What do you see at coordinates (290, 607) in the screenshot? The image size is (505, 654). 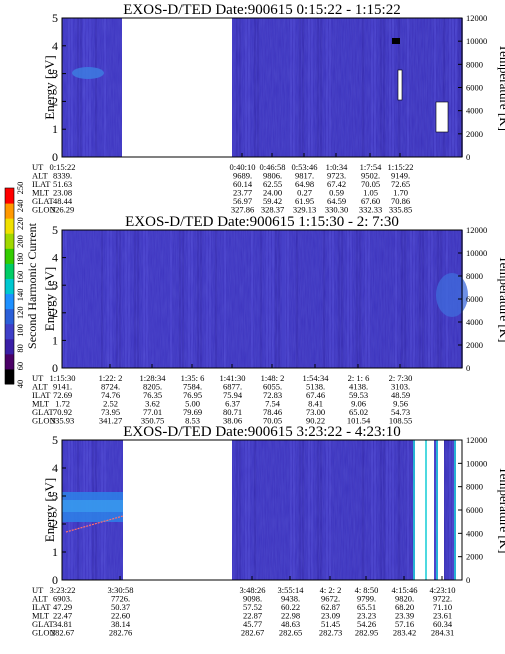 I see `table-cell: 60.22` at bounding box center [290, 607].